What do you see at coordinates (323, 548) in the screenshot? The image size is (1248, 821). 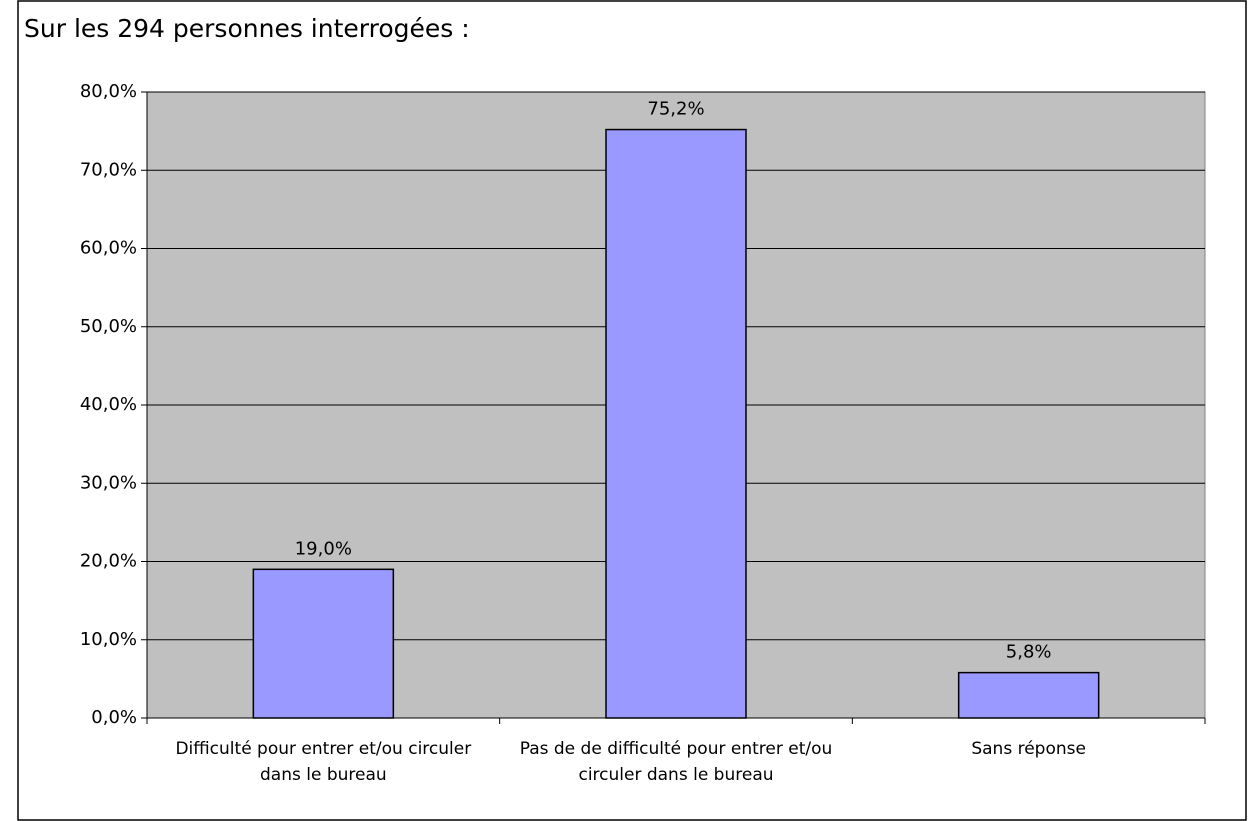 I see `data-label: 19,0%` at bounding box center [323, 548].